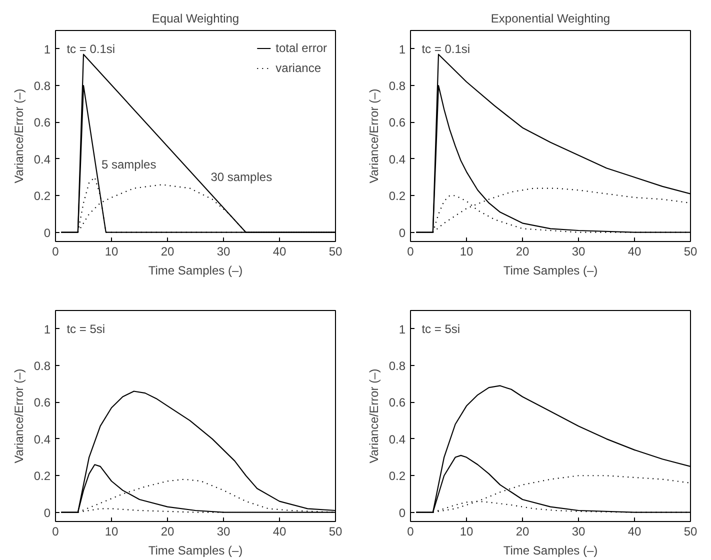  Describe the element at coordinates (196, 19) in the screenshot. I see `chart-title: Equal Weighting` at that location.